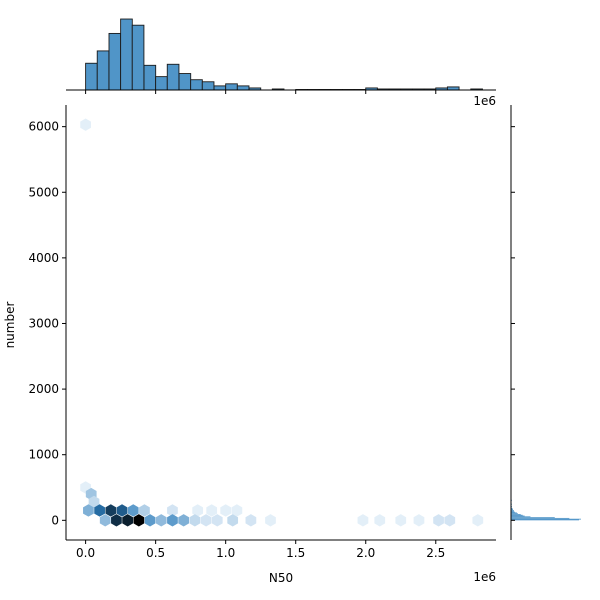 The height and width of the screenshot is (600, 600). I want to click on y-tick-label: 4000, so click(43, 258).